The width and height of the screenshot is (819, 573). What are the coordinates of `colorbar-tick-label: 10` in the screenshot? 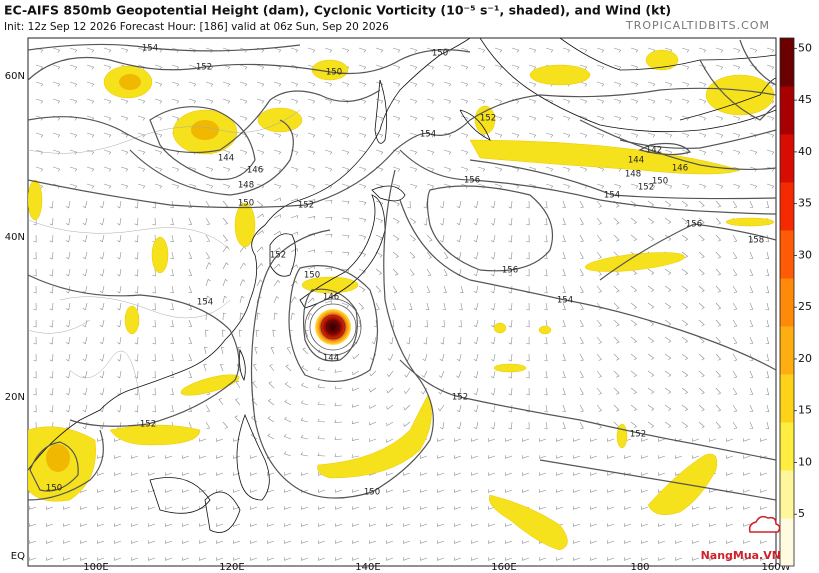 It's located at (805, 461).